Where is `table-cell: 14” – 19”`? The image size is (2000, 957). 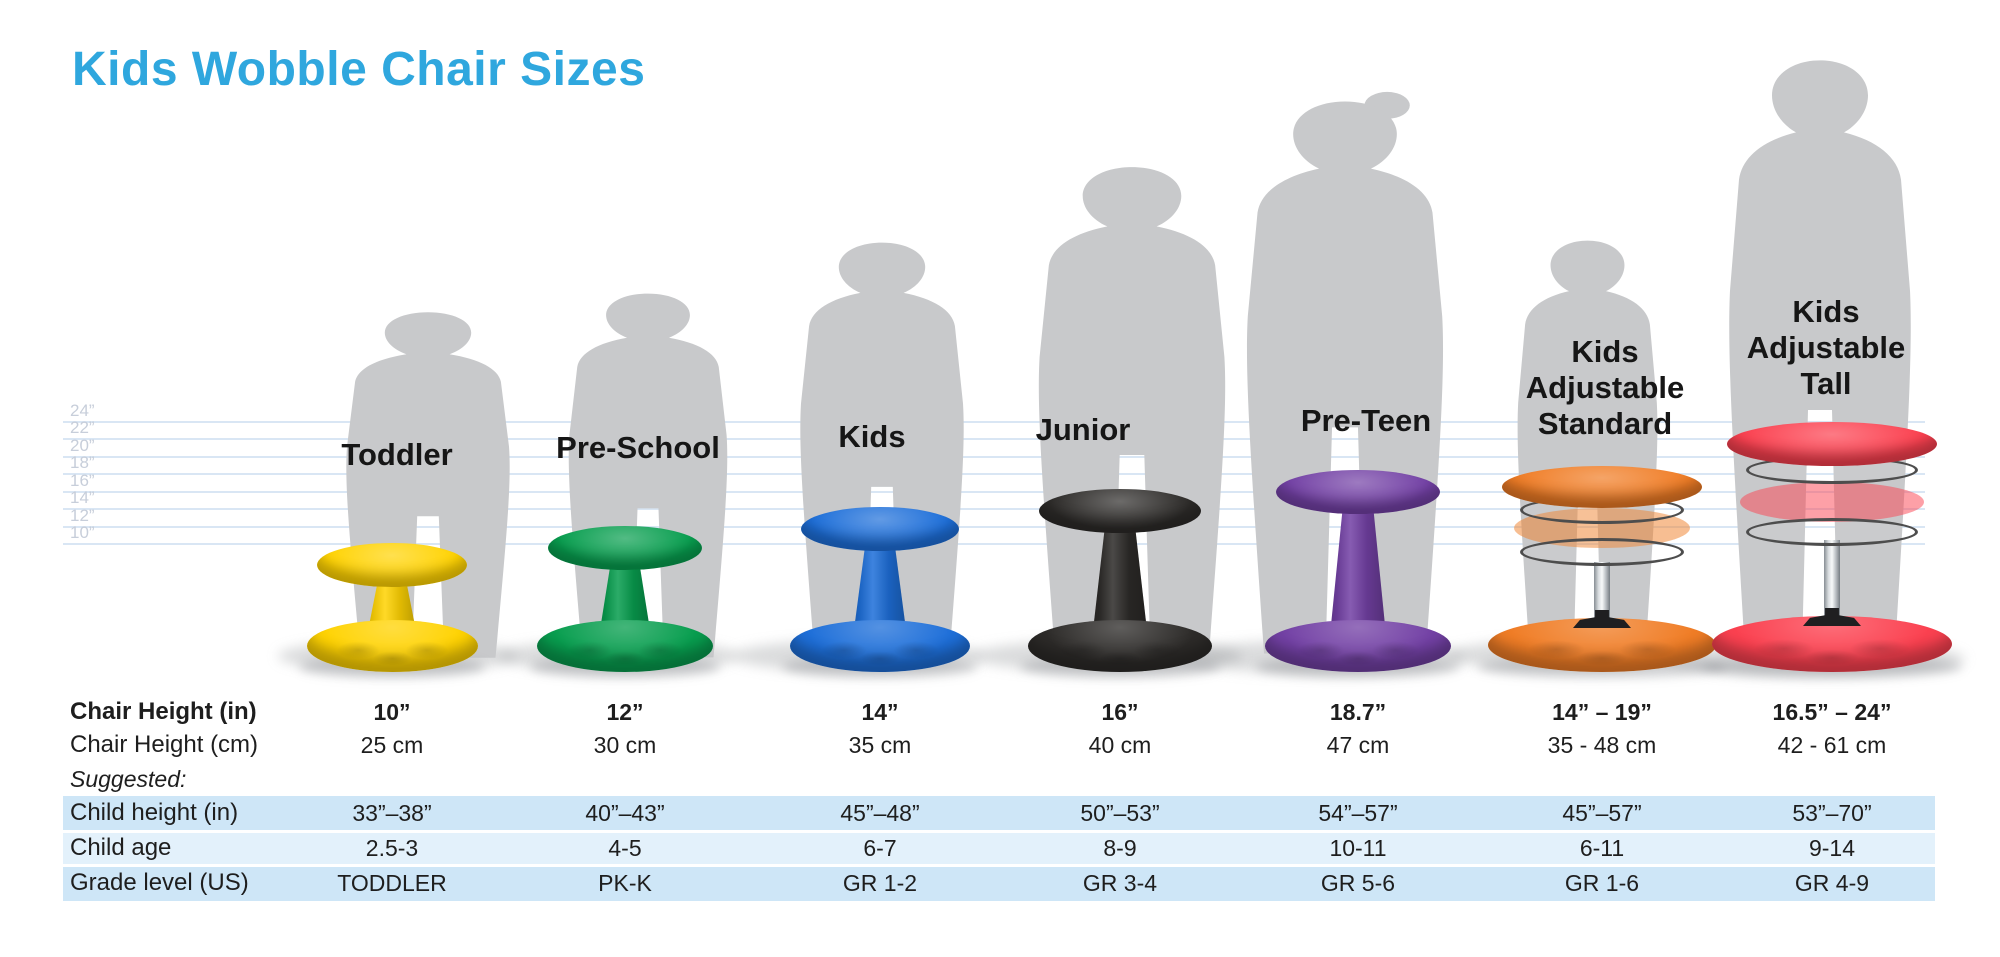 table-cell: 14” – 19” is located at coordinates (1602, 712).